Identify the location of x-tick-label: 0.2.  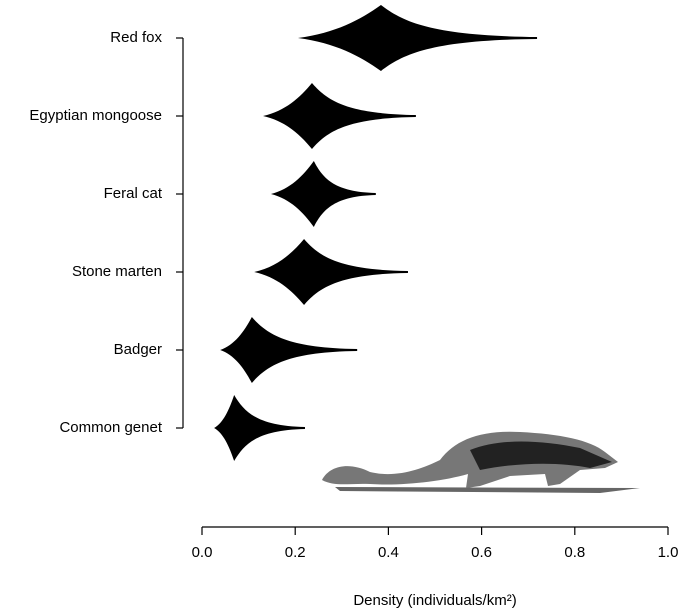
(295, 552).